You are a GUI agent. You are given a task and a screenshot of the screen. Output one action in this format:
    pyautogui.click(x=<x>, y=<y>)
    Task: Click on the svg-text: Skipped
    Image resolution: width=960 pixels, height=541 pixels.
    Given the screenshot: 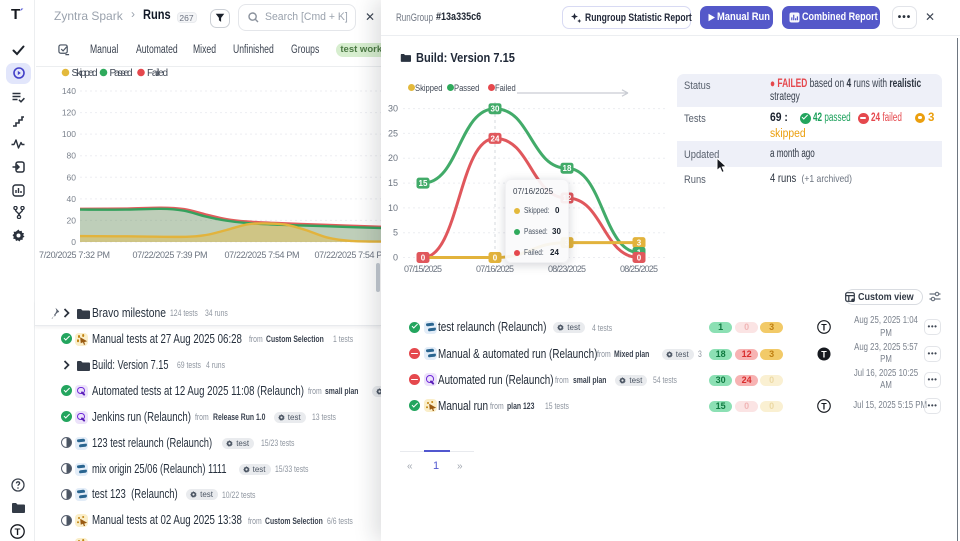 What is the action you would take?
    pyautogui.click(x=85, y=73)
    